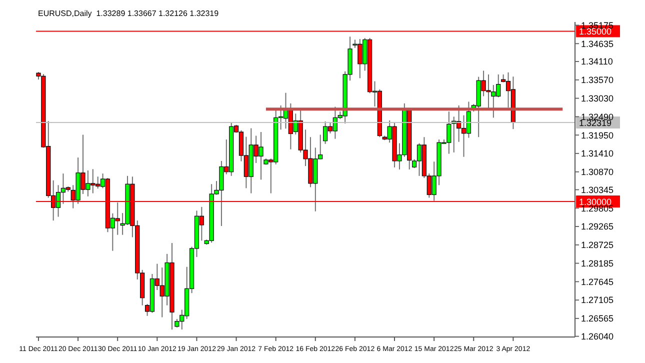  I want to click on y-tick-label: 1.31410, so click(597, 153).